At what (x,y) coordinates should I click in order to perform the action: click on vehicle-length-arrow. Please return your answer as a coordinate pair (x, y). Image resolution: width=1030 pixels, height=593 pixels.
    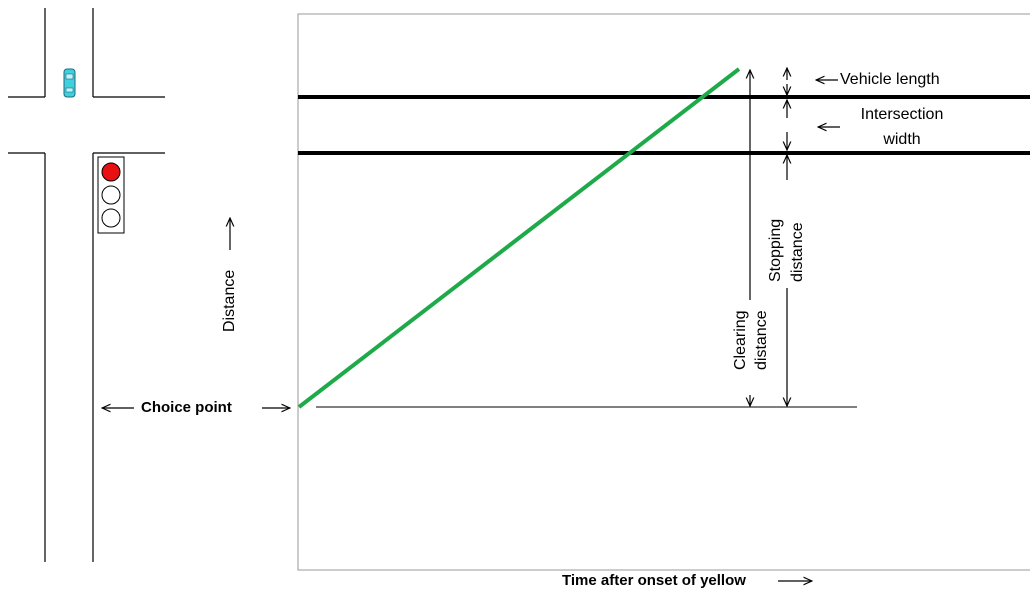
    Looking at the image, I should click on (812, 81).